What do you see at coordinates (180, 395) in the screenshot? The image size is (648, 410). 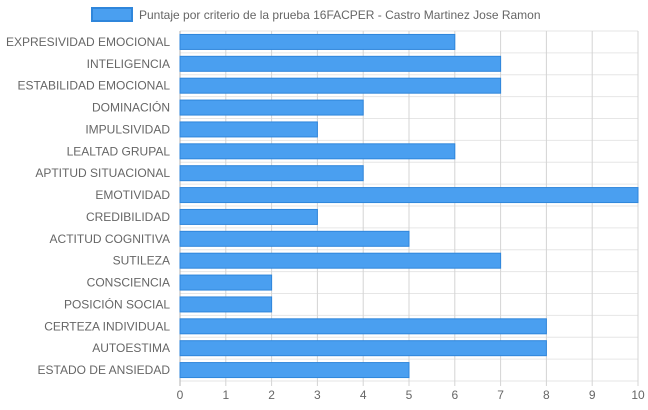 I see `x-tick-label: 0` at bounding box center [180, 395].